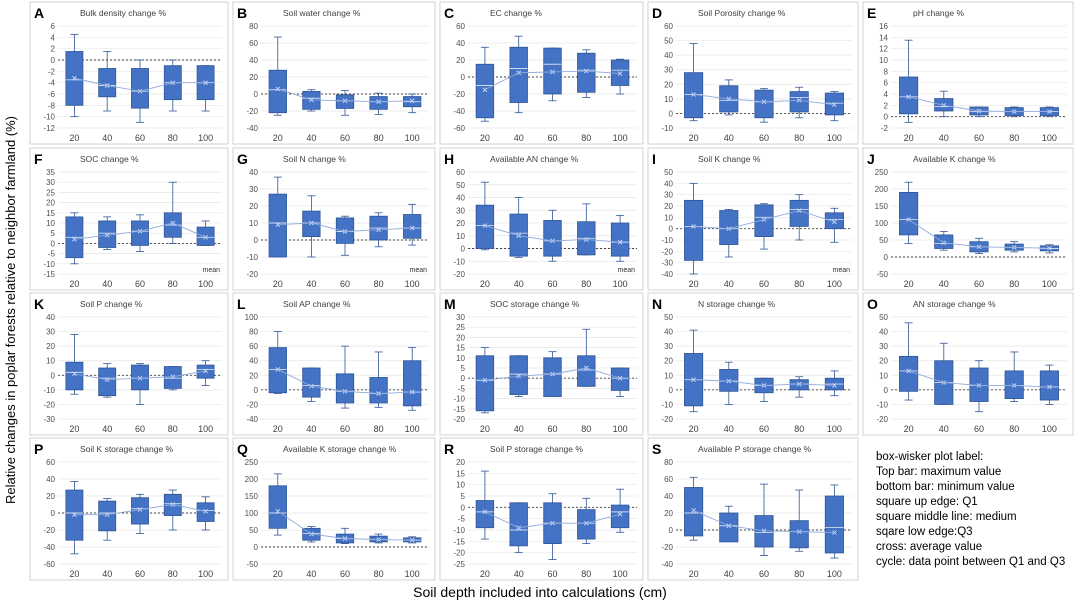  I want to click on panel-letter: A, so click(39, 13).